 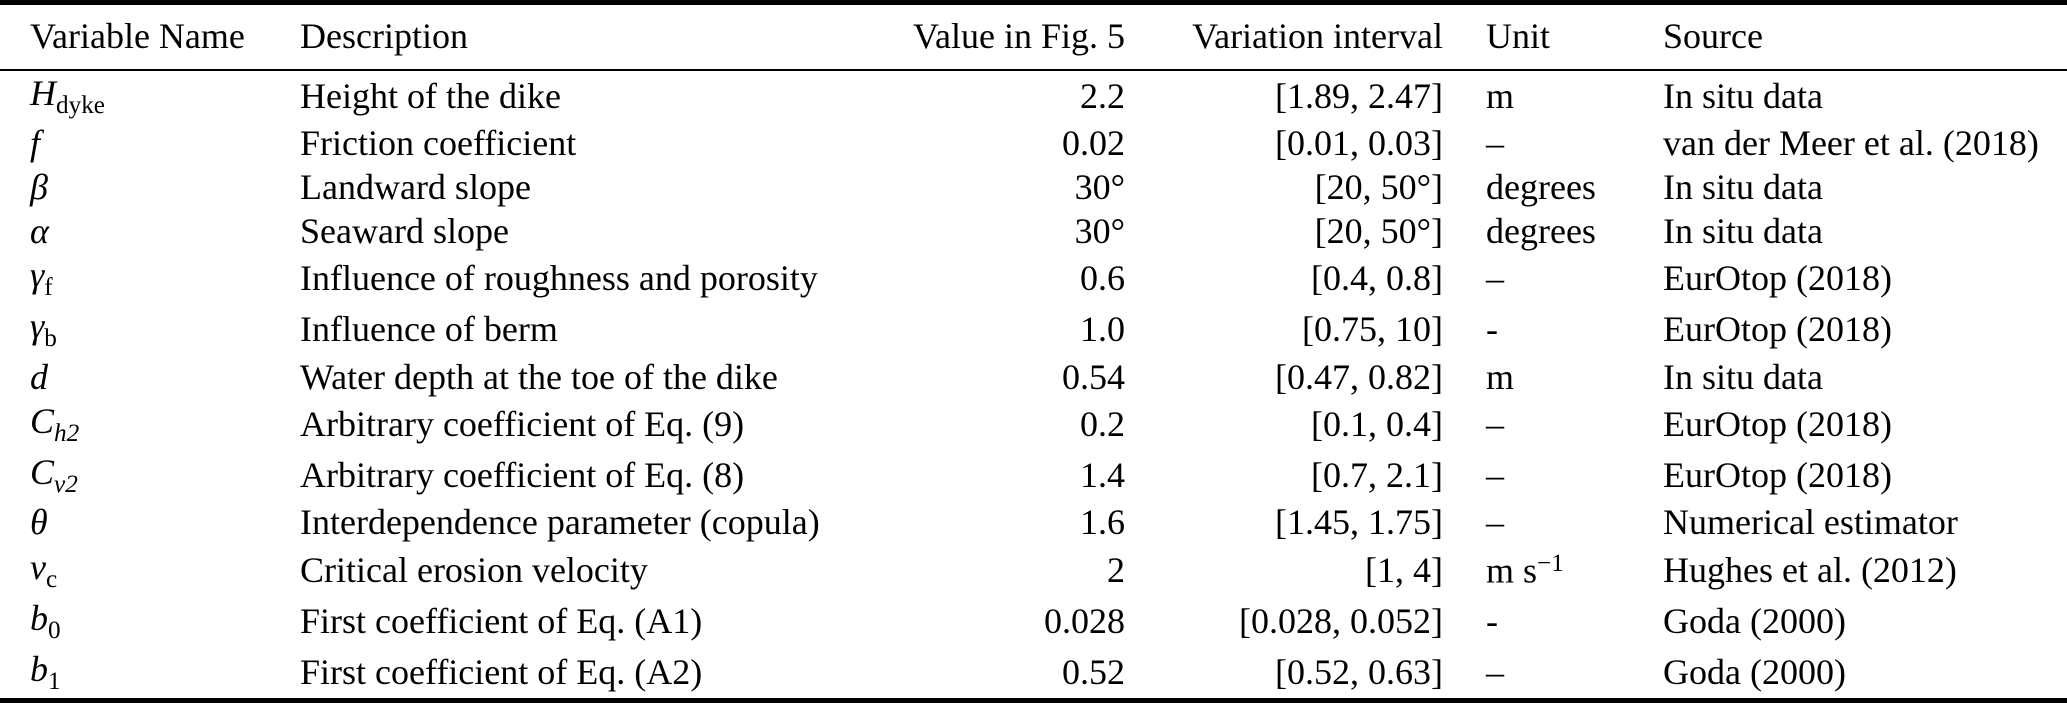 I want to click on variable-subscript: h2, so click(x=67, y=434).